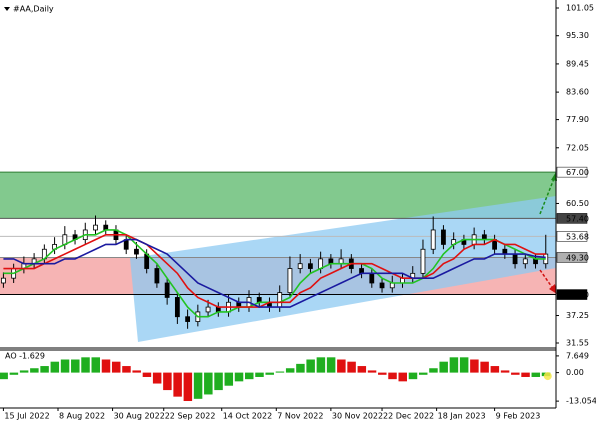 This screenshot has width=596, height=425. What do you see at coordinates (300, 416) in the screenshot?
I see `x-tick-label: 7 Nov 2022` at bounding box center [300, 416].